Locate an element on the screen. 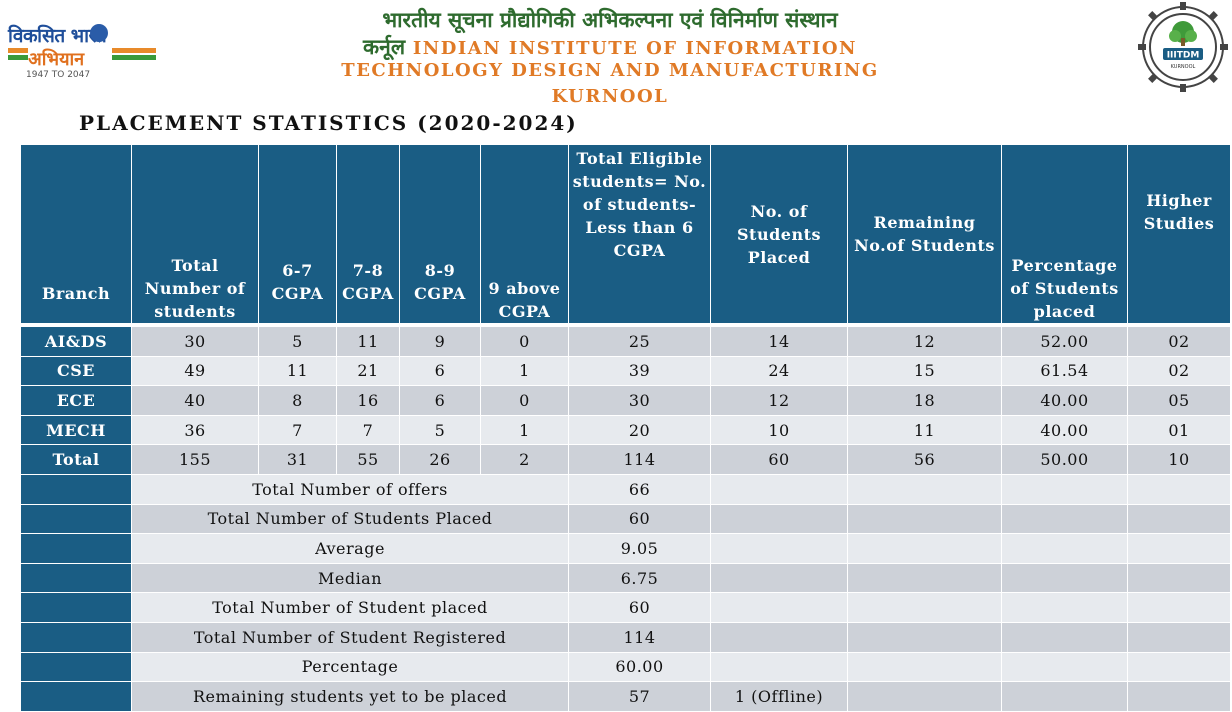 This screenshot has width=1232, height=712. placed-cell: 24 is located at coordinates (779, 371).